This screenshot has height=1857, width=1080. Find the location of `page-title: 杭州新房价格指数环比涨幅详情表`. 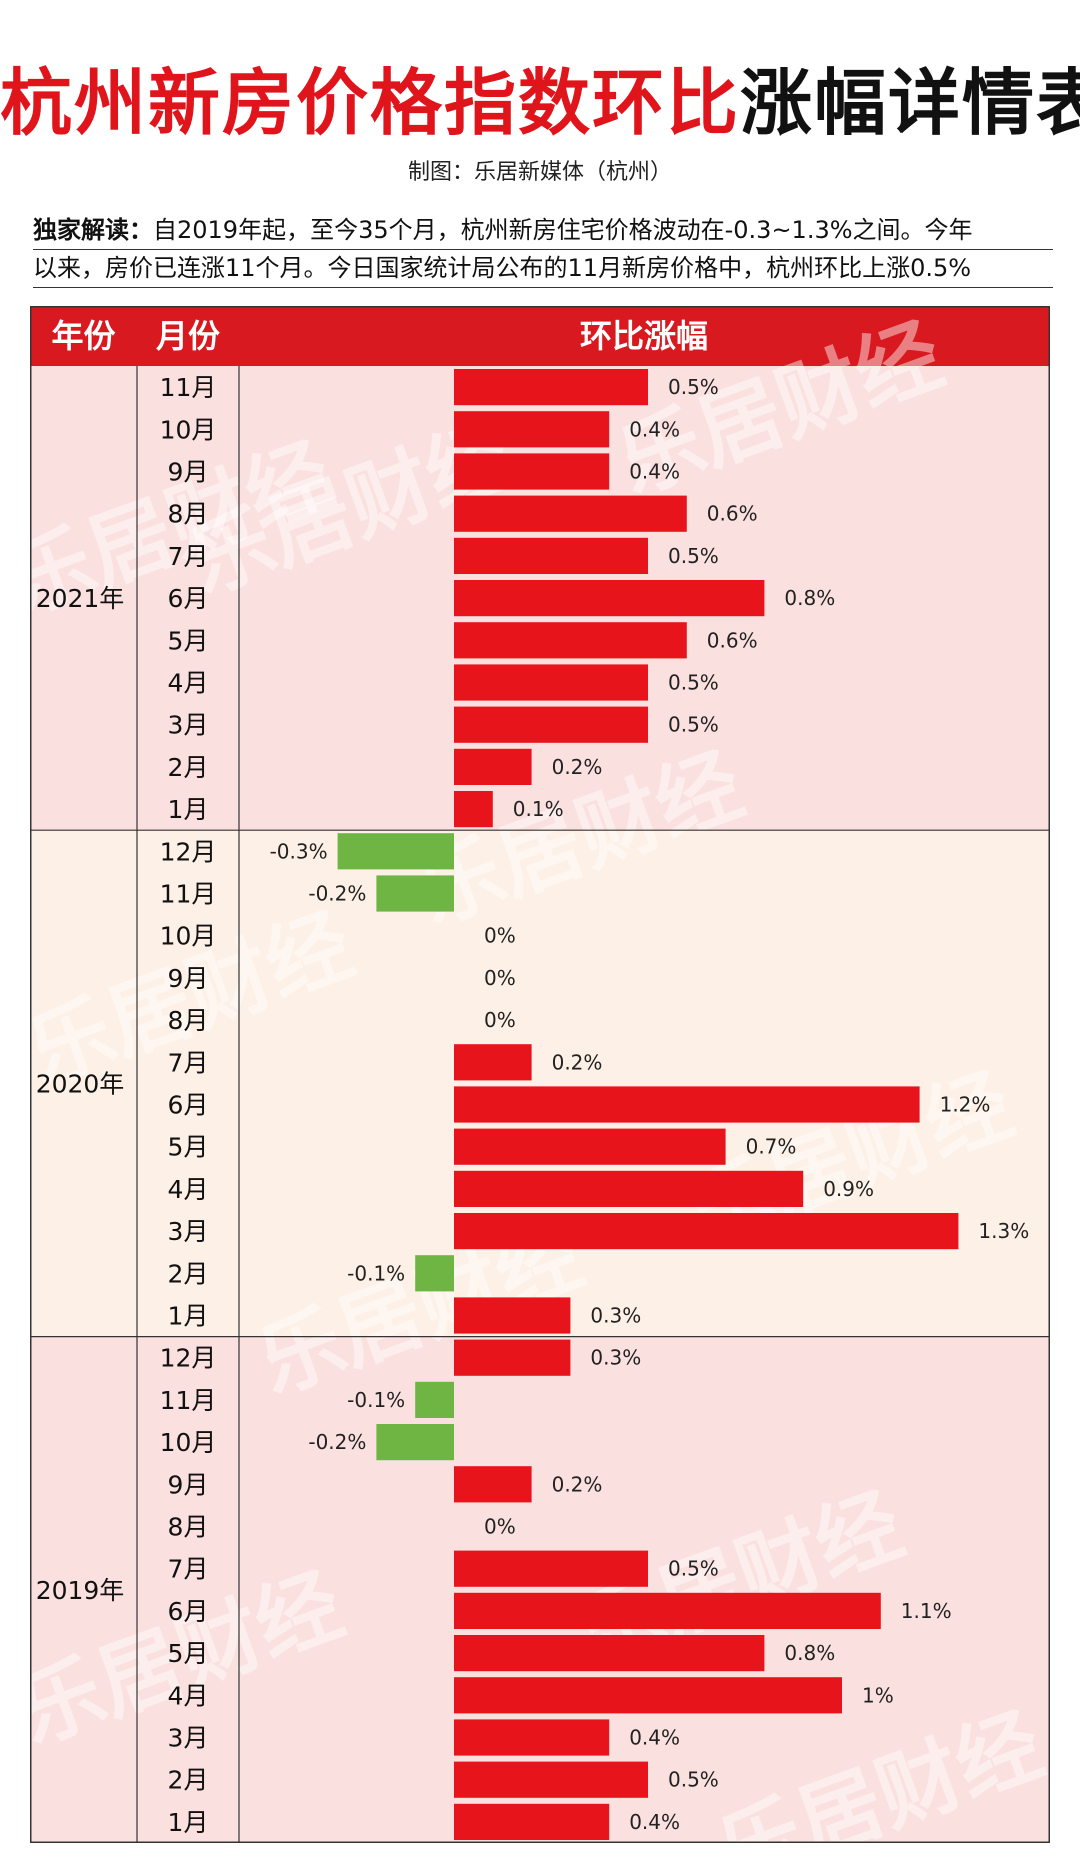

page-title: 杭州新房价格指数环比涨幅详情表 is located at coordinates (540, 103).